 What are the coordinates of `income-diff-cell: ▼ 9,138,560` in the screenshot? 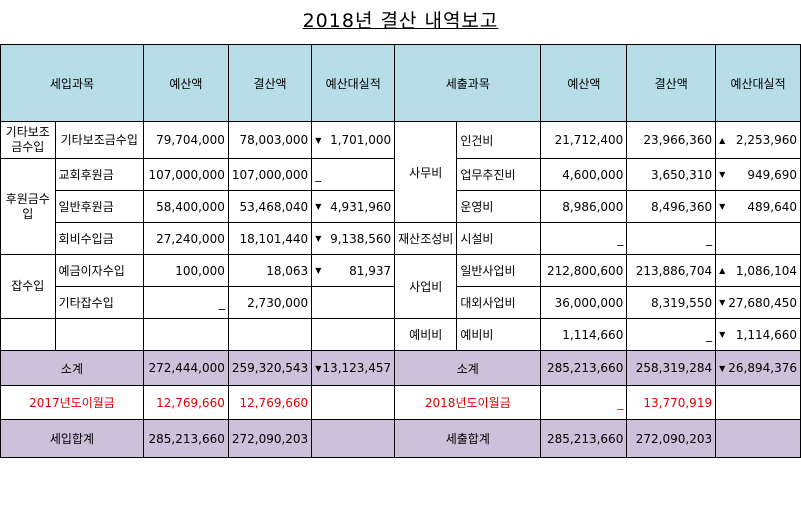 It's located at (353, 238).